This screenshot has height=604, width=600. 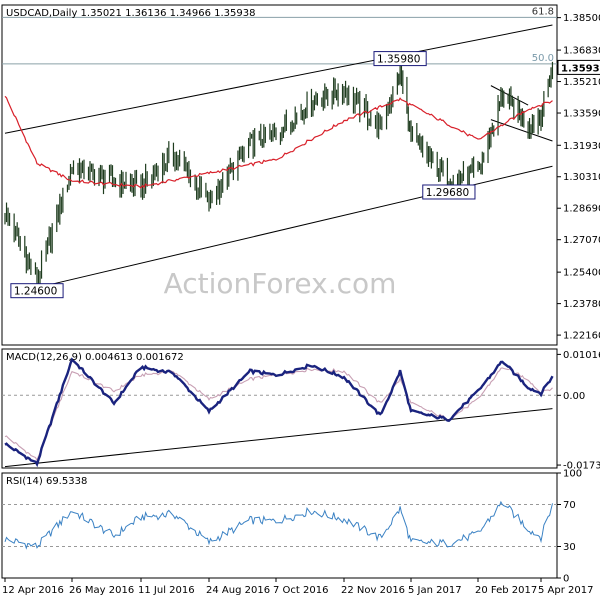 I want to click on price-y-tick-label: 1.31930, so click(x=581, y=146).